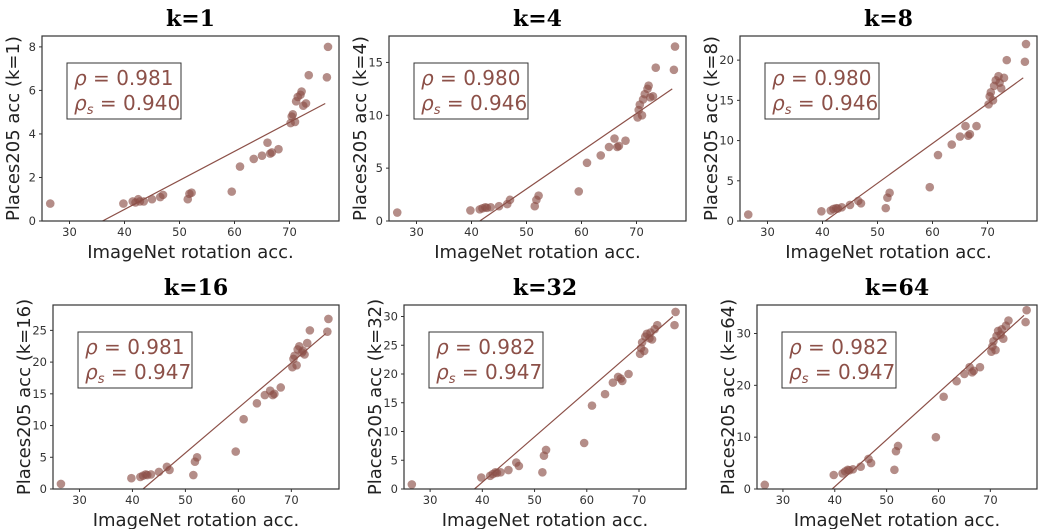  What do you see at coordinates (866, 372) in the screenshot?
I see `spearman-rho-value: 0.947` at bounding box center [866, 372].